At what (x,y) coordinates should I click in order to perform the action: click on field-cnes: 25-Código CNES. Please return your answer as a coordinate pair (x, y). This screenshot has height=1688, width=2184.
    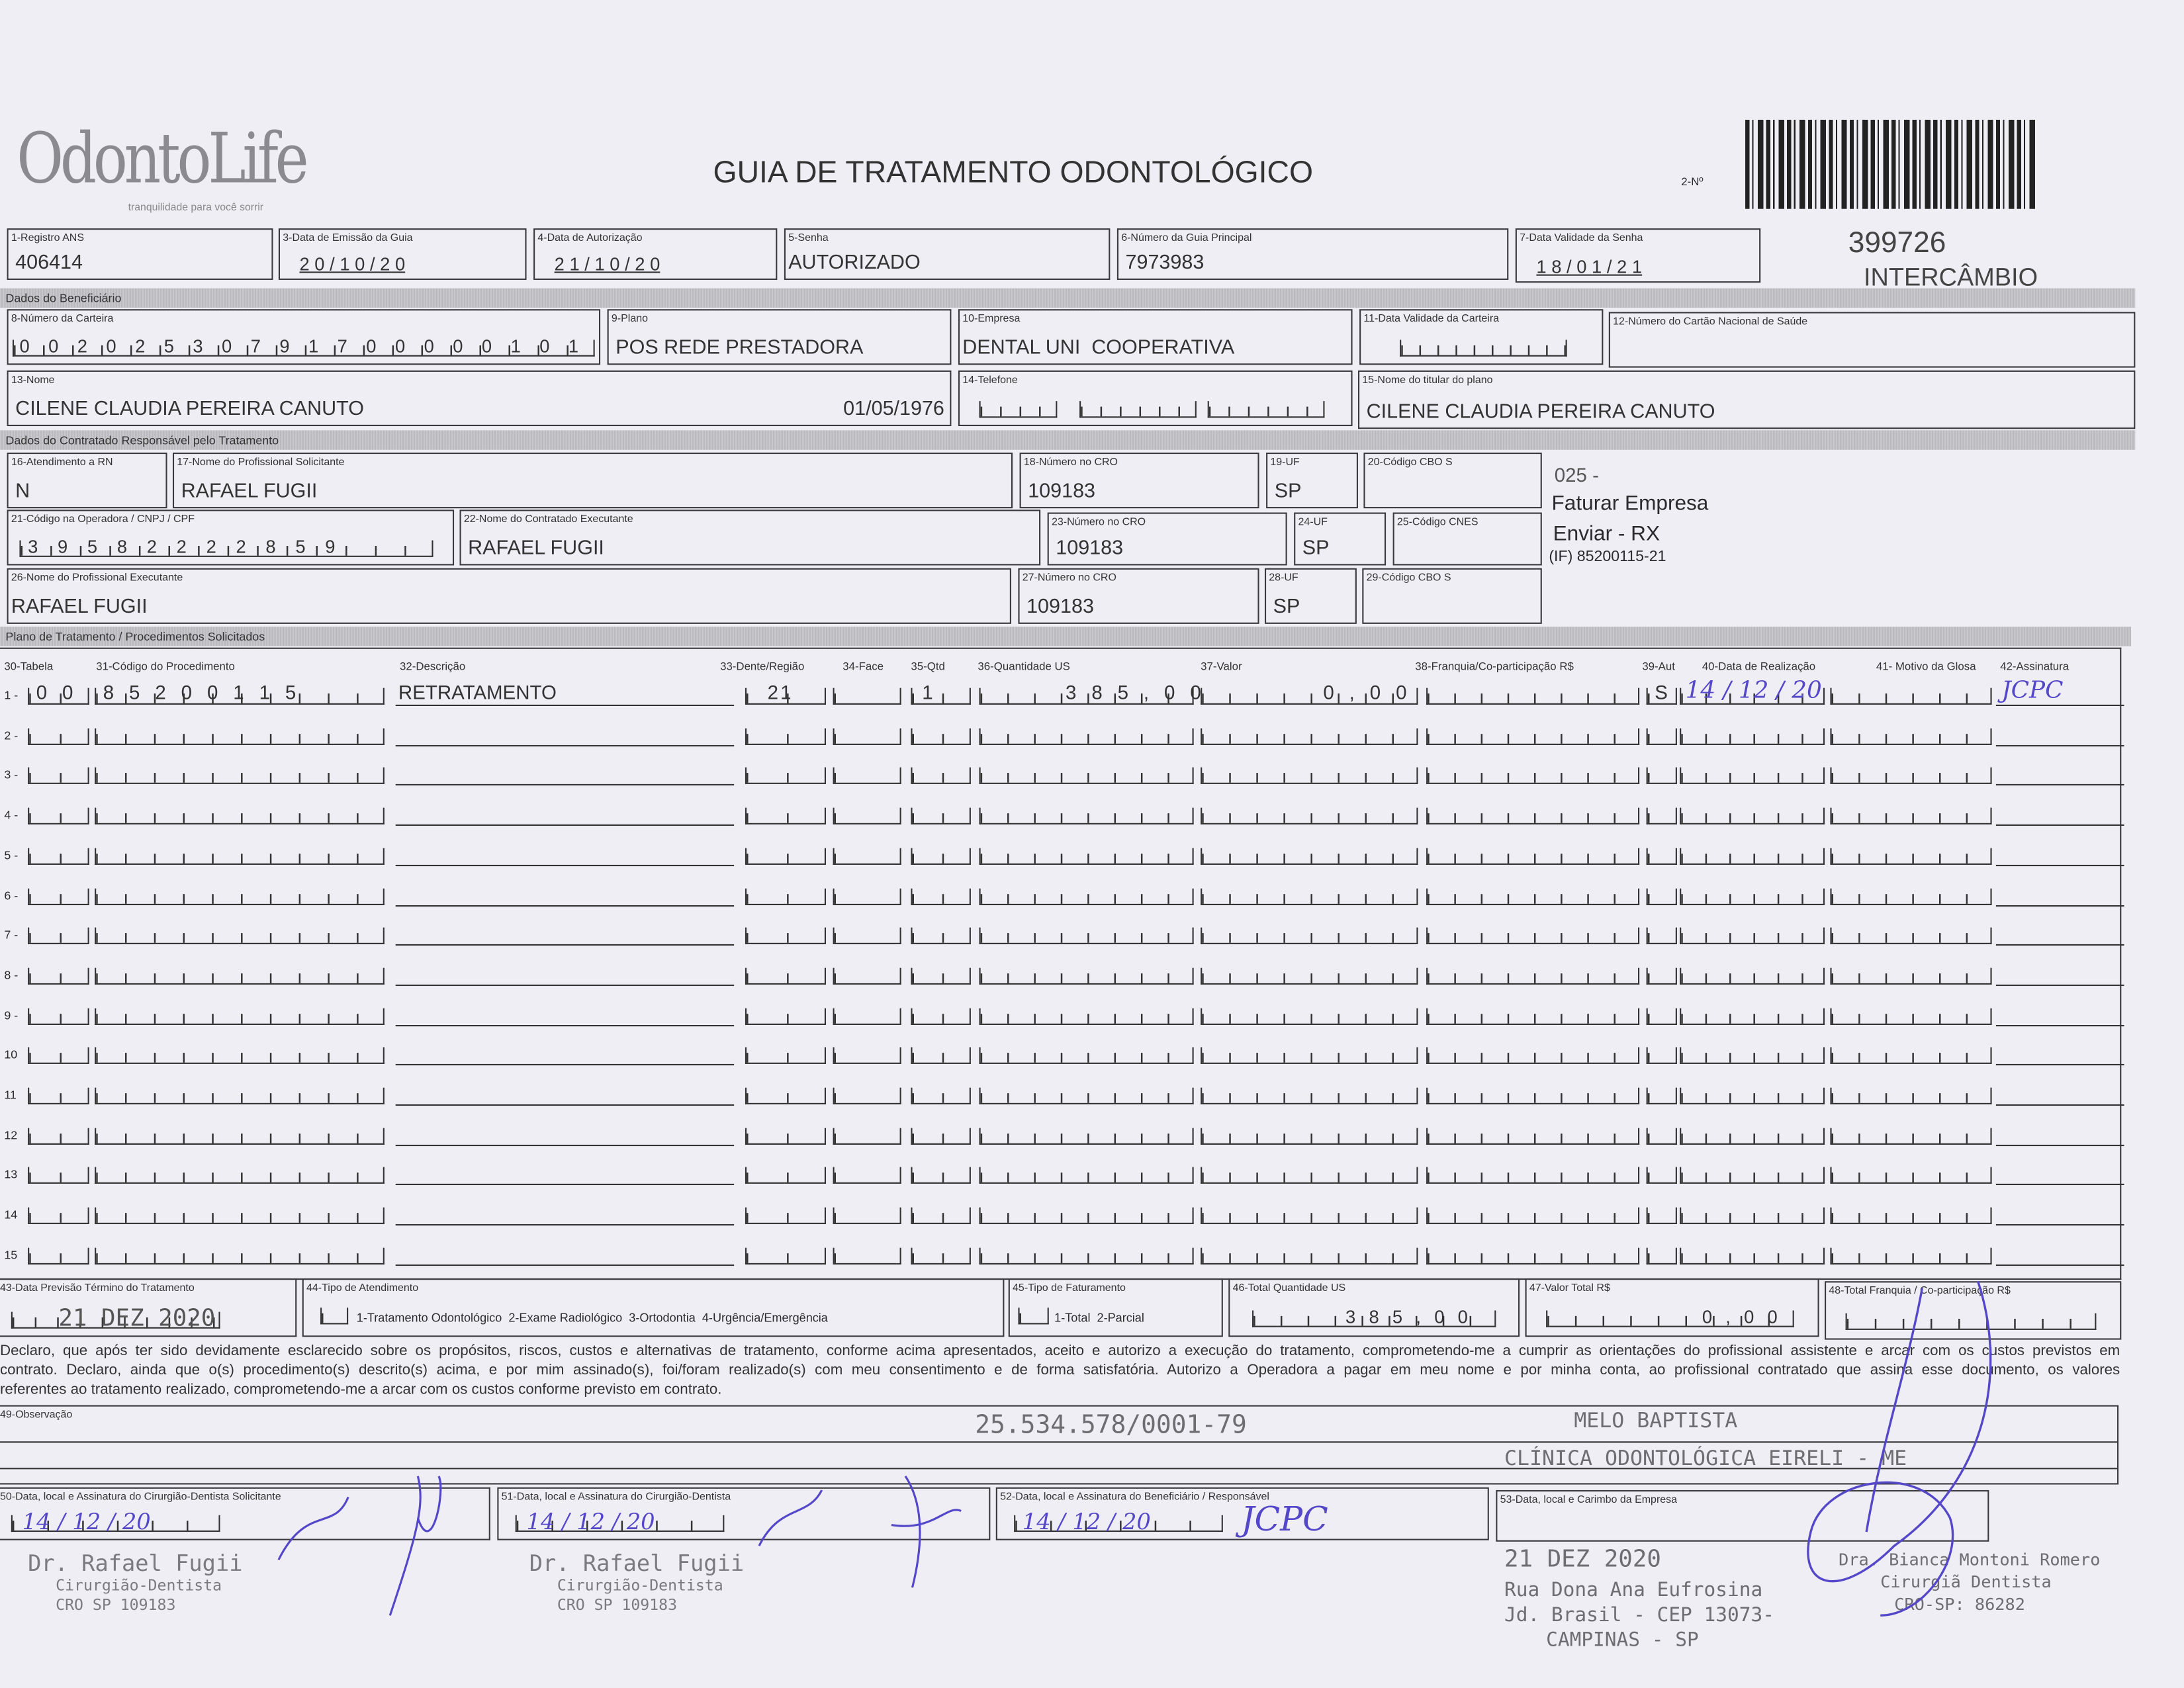
    Looking at the image, I should click on (1467, 539).